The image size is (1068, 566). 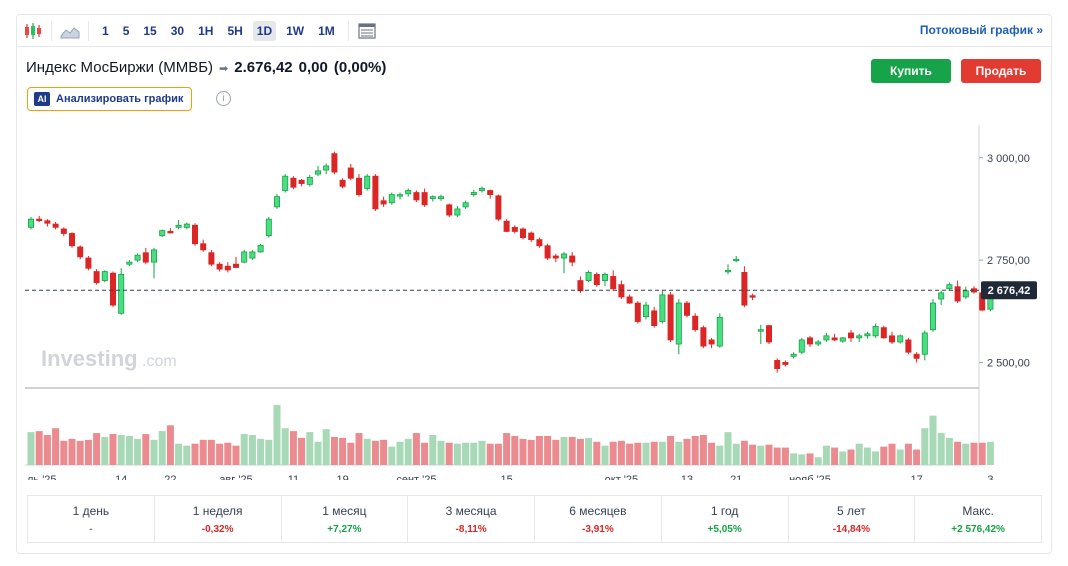 I want to click on area-chart-icon, so click(x=70, y=31).